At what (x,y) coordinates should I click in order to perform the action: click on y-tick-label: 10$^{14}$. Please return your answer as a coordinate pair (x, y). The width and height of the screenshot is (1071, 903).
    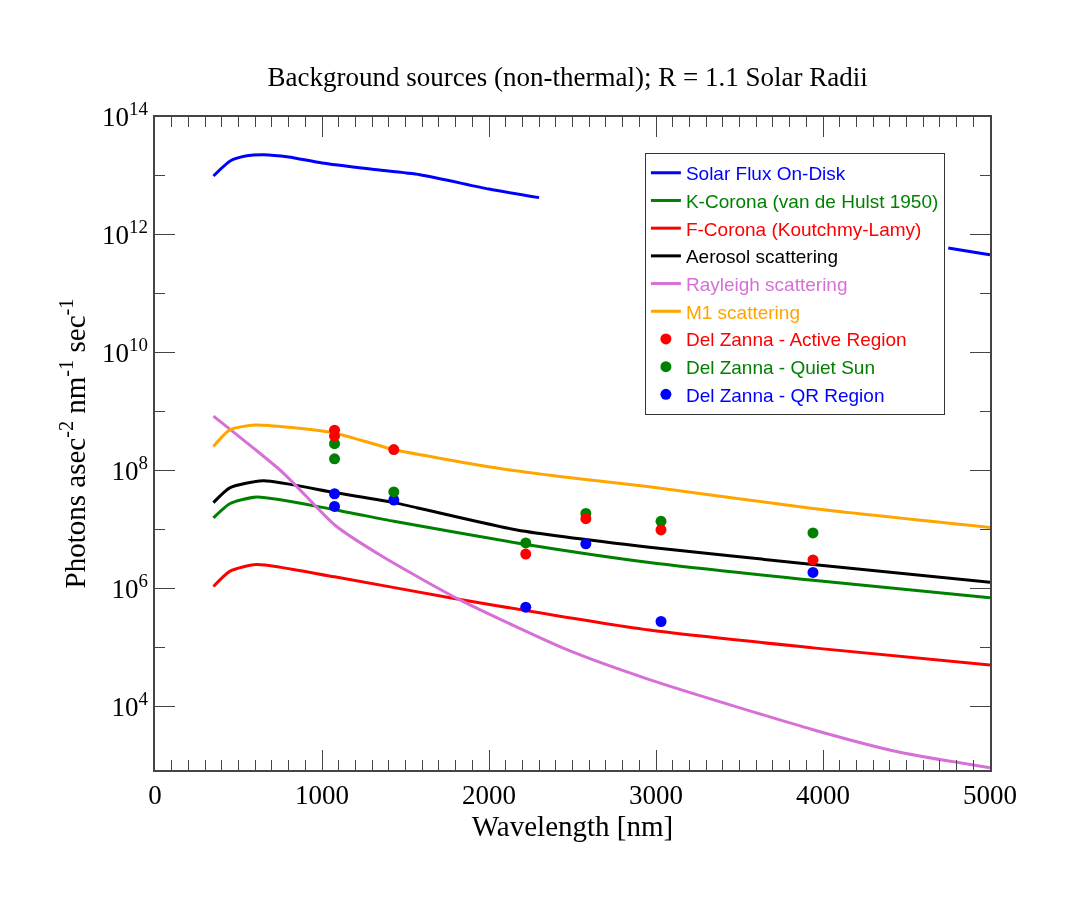
    Looking at the image, I should click on (125, 115).